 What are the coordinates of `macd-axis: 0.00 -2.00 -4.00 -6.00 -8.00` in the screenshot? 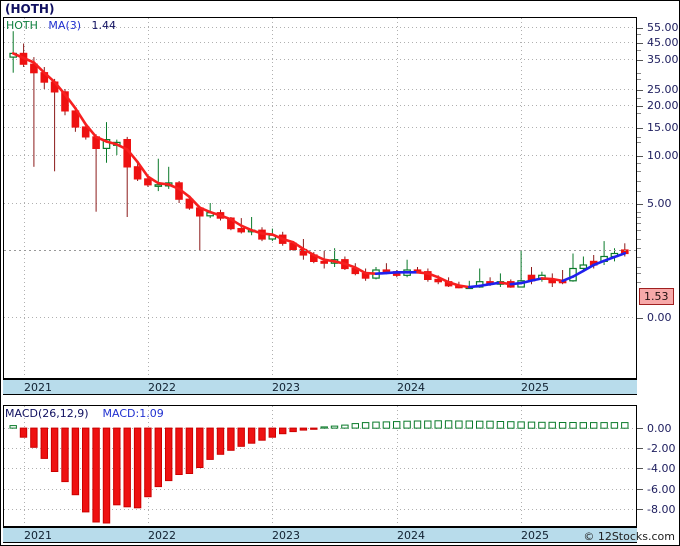 It's located at (658, 466).